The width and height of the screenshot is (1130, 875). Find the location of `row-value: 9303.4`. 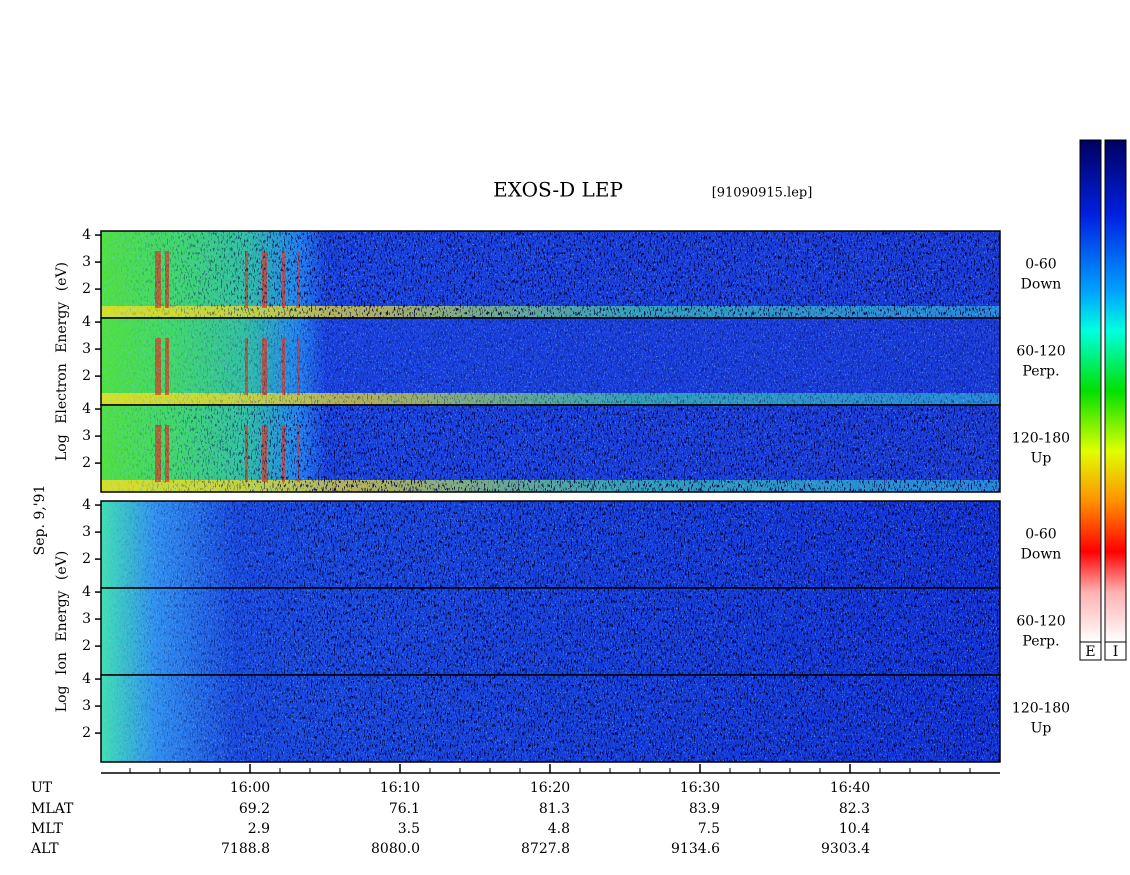

row-value: 9303.4 is located at coordinates (845, 849).